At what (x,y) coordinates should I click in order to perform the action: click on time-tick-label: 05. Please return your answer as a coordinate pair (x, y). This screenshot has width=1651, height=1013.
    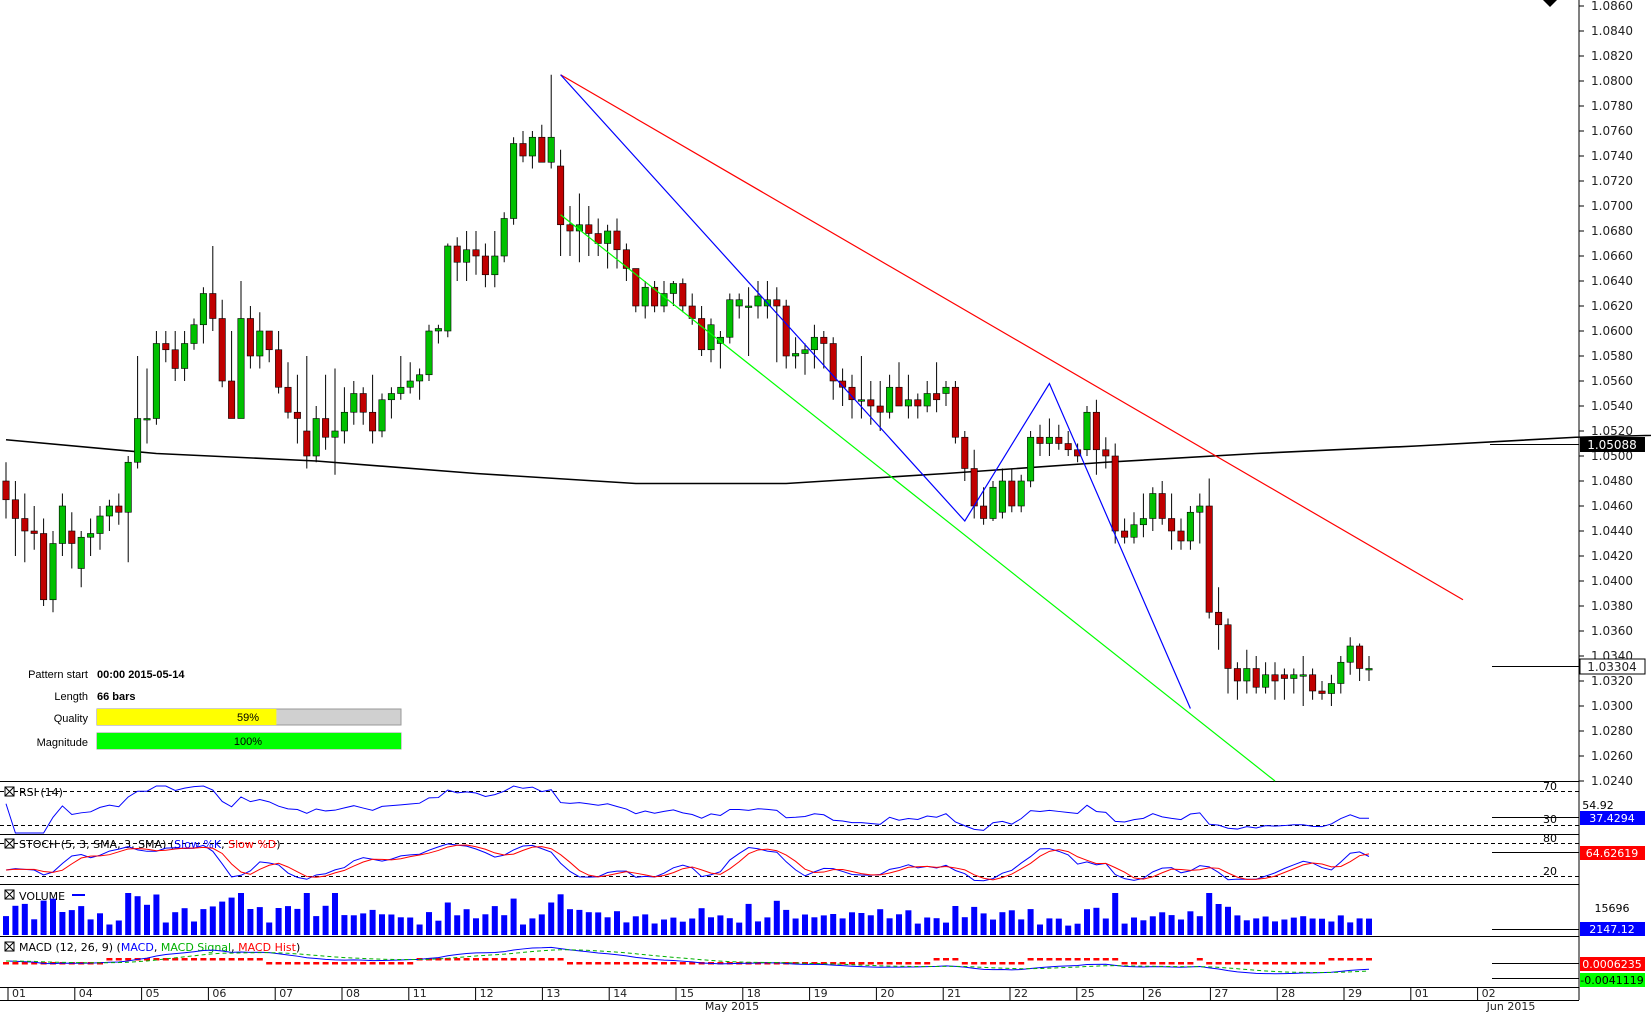
    Looking at the image, I should click on (153, 993).